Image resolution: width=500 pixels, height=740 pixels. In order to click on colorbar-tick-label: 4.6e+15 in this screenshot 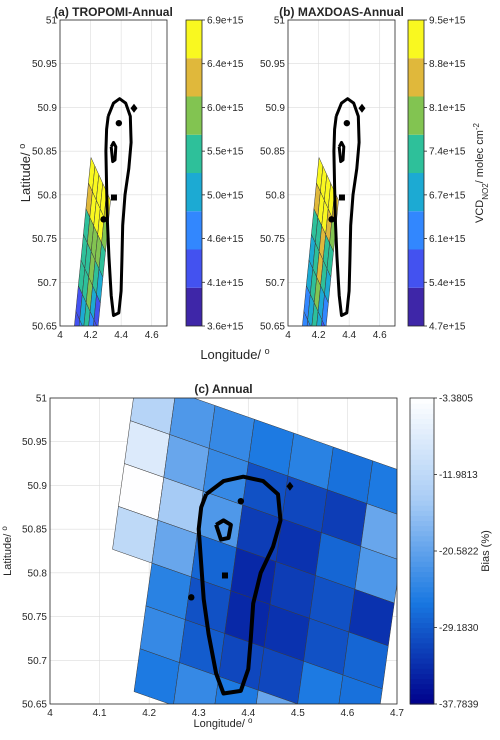, I will do `click(225, 239)`.